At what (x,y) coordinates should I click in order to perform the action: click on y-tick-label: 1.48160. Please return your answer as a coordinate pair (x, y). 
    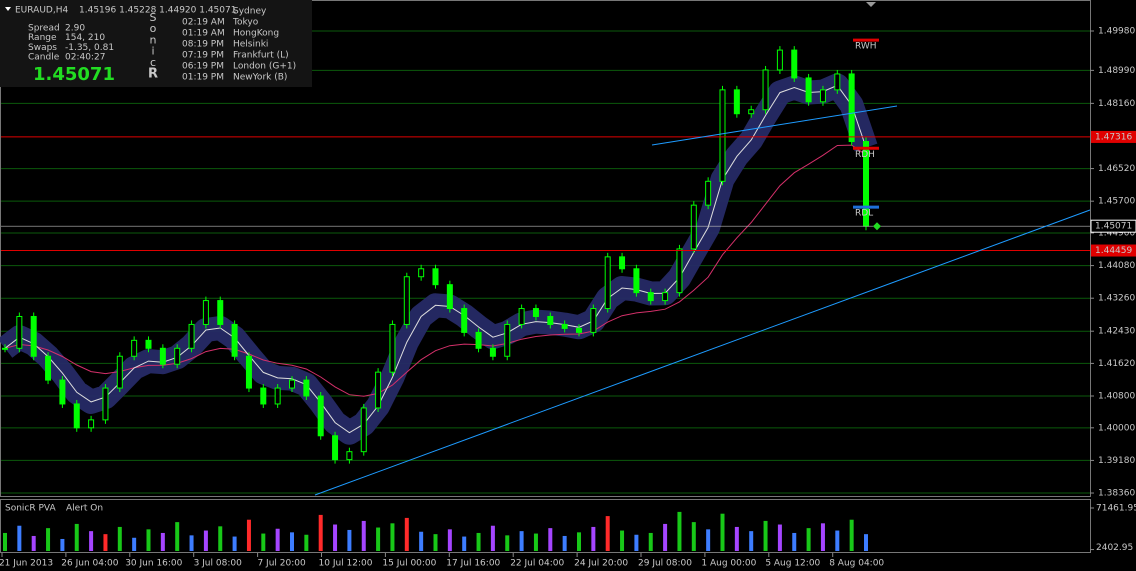
    Looking at the image, I should click on (1116, 104).